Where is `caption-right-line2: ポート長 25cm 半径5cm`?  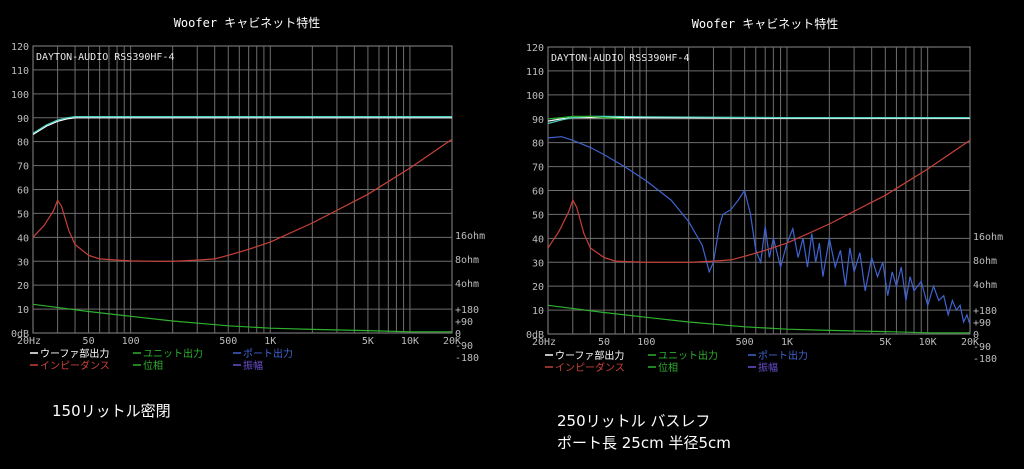 caption-right-line2: ポート長 25cm 半径5cm is located at coordinates (644, 443).